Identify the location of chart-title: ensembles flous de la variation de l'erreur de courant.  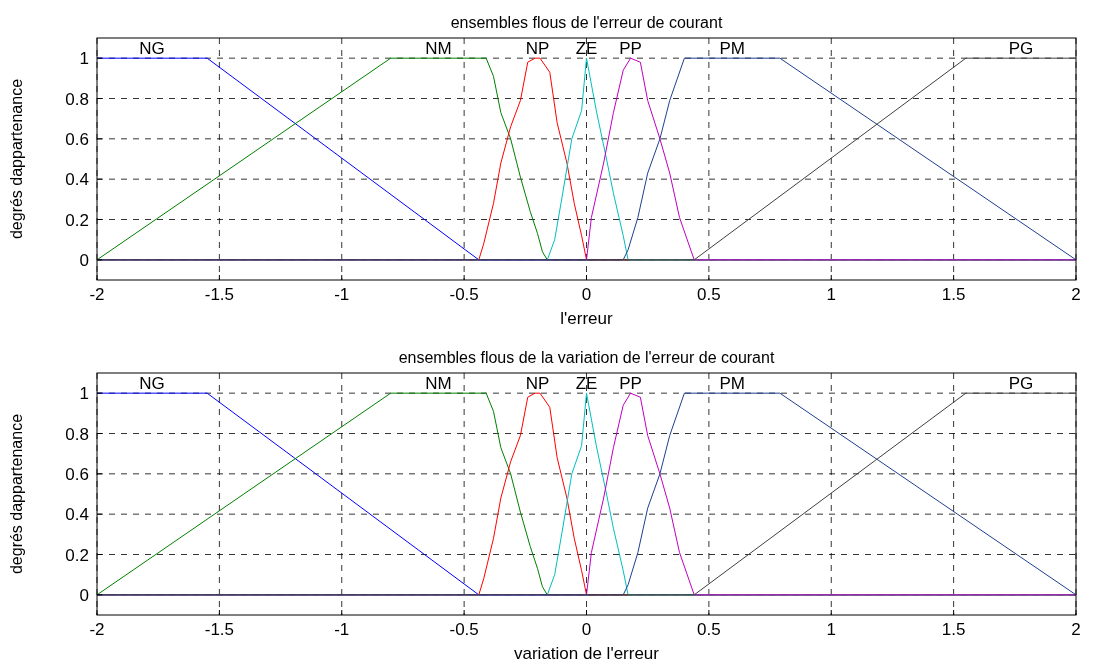
(586, 357).